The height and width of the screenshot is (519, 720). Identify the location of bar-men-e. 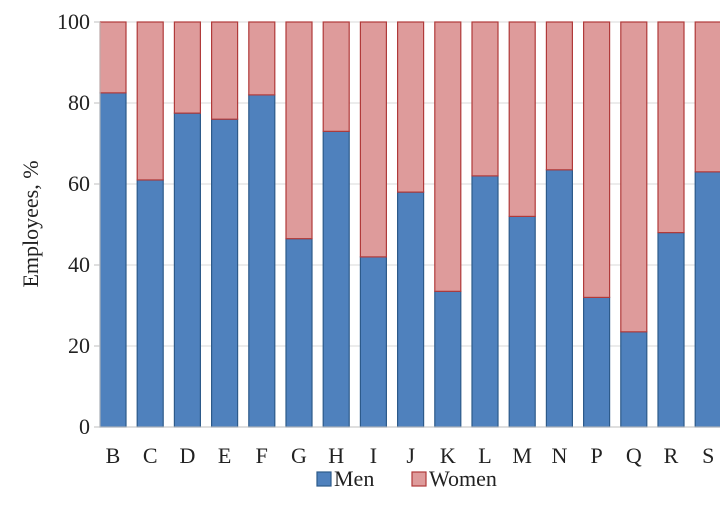
(225, 273).